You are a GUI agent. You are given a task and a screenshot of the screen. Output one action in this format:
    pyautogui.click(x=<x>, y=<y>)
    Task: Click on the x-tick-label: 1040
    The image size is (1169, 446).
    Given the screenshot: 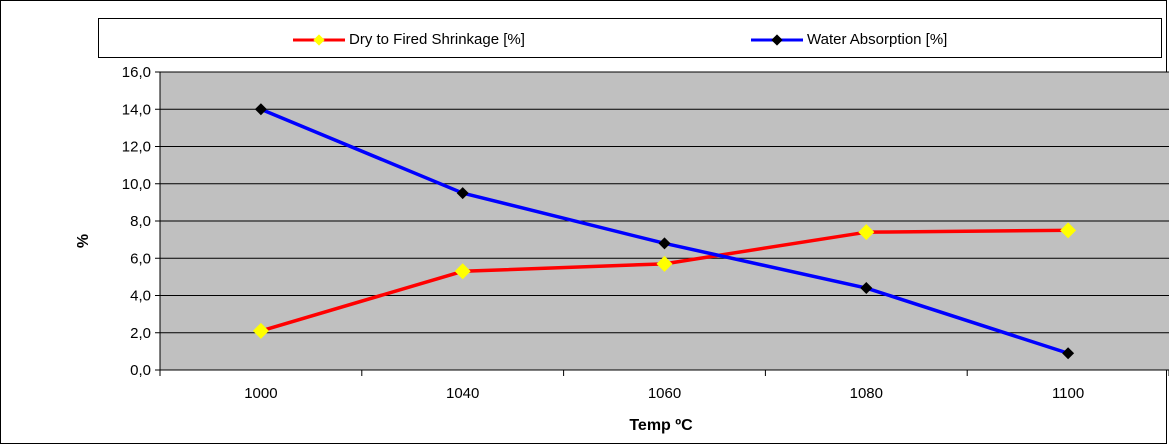 What is the action you would take?
    pyautogui.click(x=462, y=393)
    